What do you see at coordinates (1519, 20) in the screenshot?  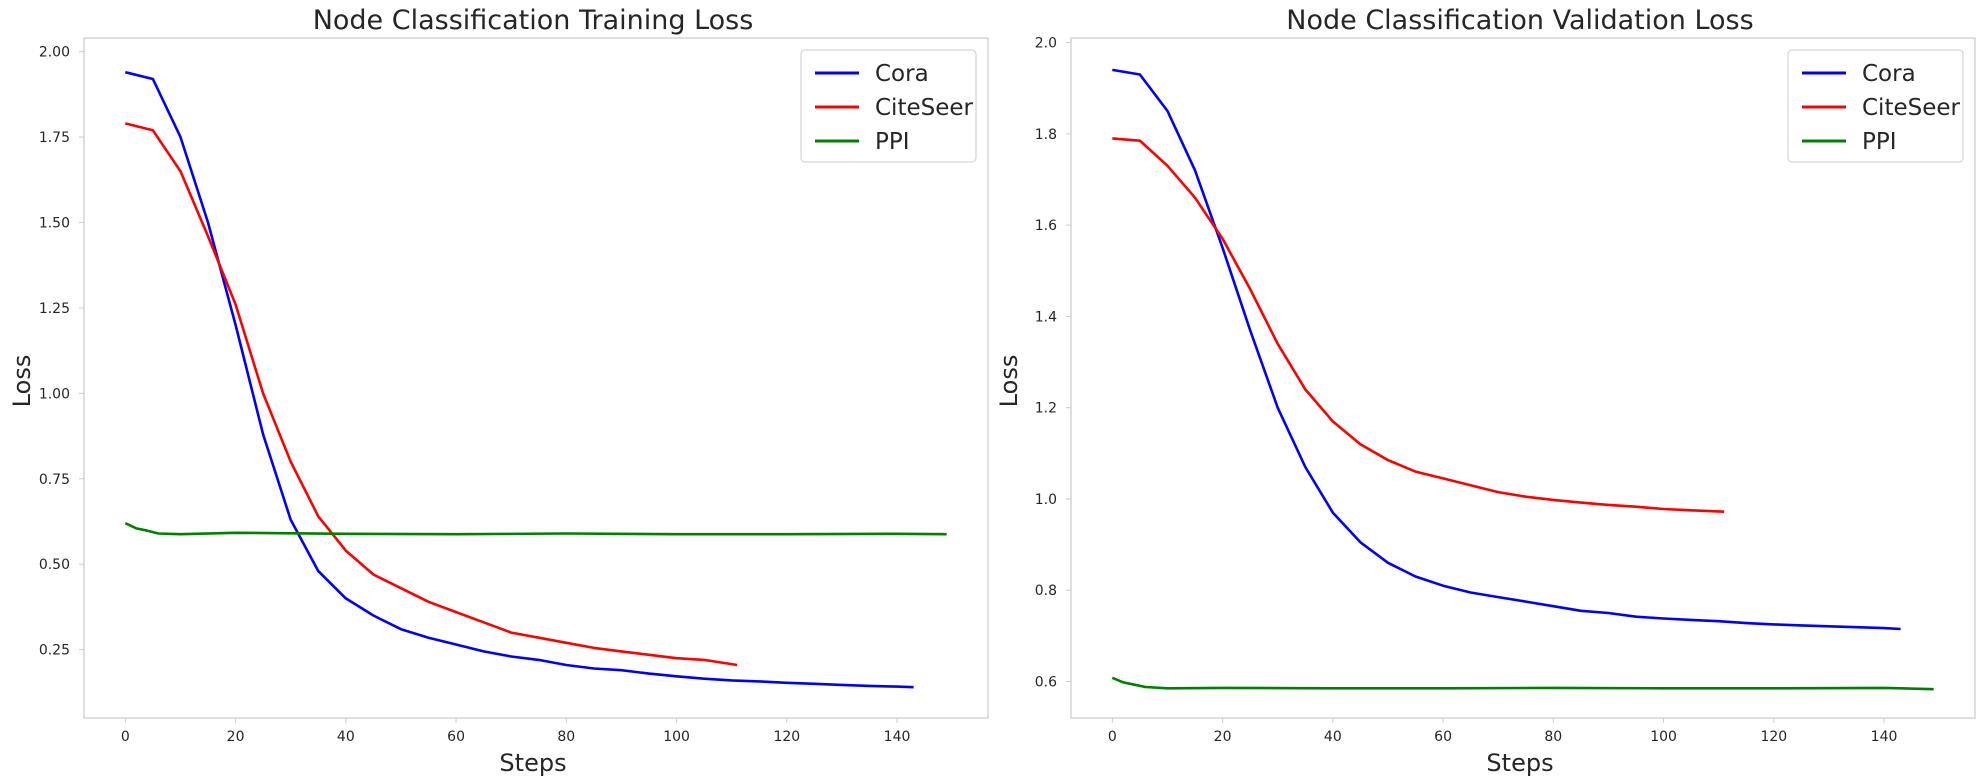 I see `chart-title: Node Classification Validation Loss` at bounding box center [1519, 20].